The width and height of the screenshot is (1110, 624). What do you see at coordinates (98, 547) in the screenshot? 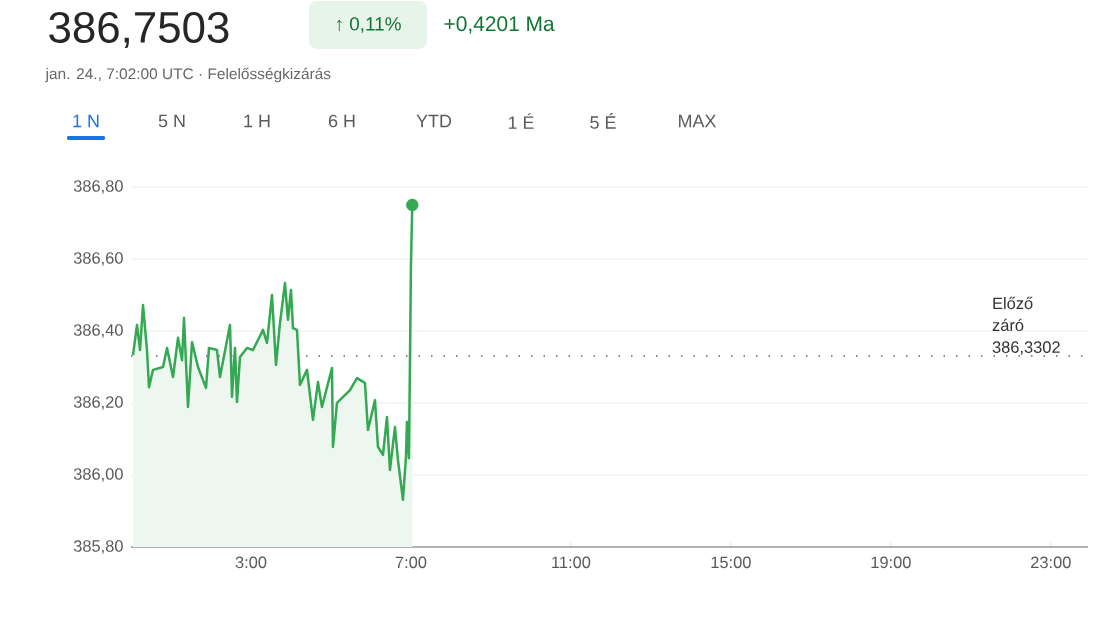
I see `y-tick-label: 385,80` at bounding box center [98, 547].